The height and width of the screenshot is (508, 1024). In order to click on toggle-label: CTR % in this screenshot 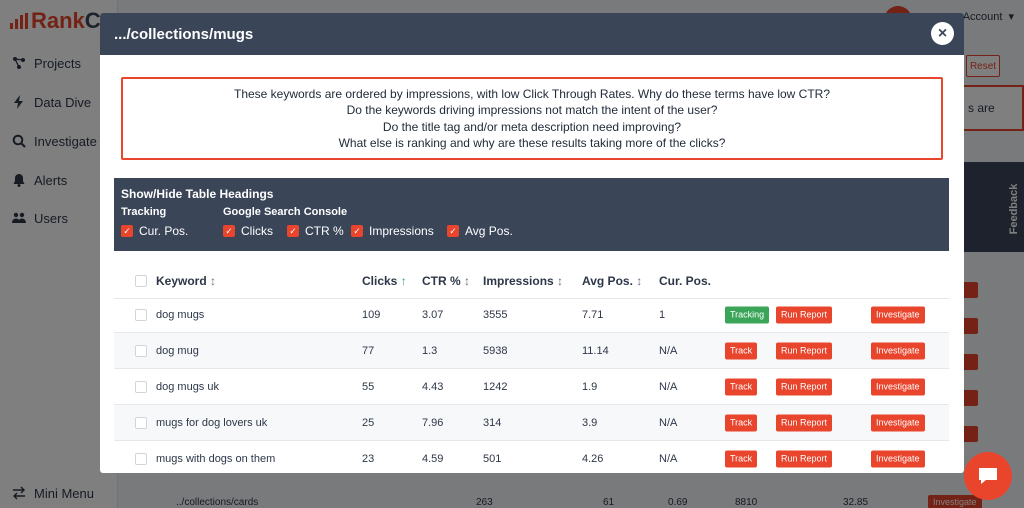, I will do `click(324, 231)`.